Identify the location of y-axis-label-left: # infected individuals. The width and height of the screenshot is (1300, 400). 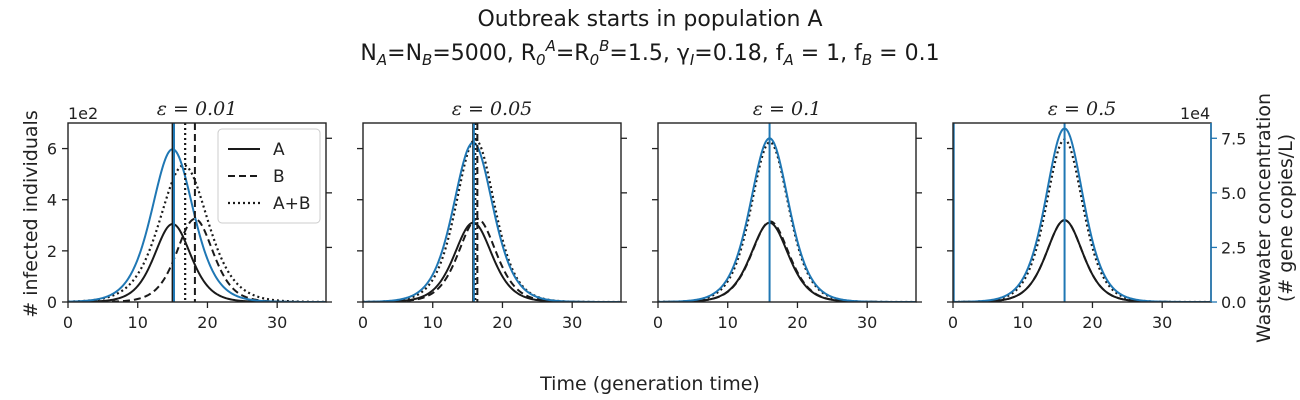
(31, 213).